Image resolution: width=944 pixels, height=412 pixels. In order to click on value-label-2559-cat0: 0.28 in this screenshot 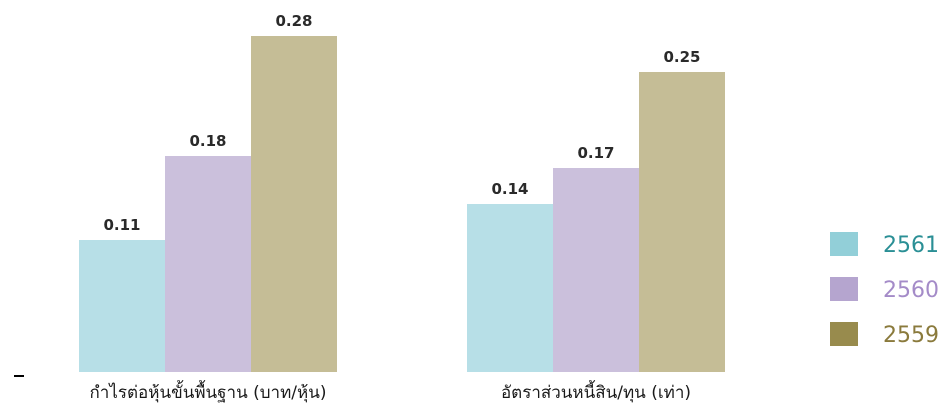, I will do `click(293, 21)`.